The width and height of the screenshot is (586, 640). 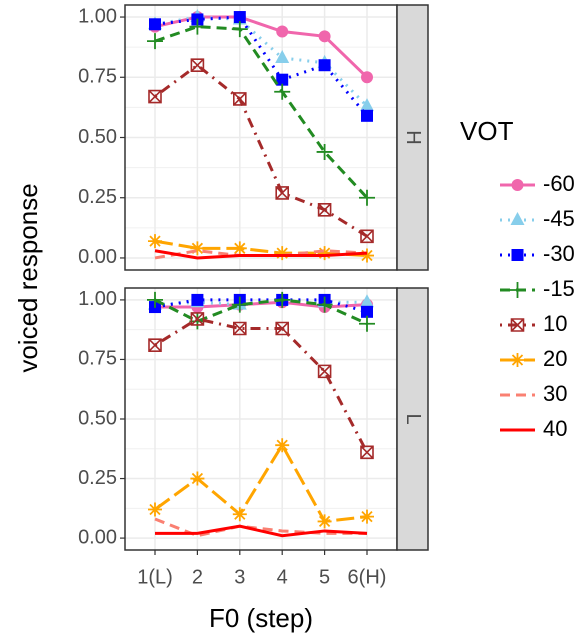 What do you see at coordinates (559, 288) in the screenshot?
I see `legend-label: -15` at bounding box center [559, 288].